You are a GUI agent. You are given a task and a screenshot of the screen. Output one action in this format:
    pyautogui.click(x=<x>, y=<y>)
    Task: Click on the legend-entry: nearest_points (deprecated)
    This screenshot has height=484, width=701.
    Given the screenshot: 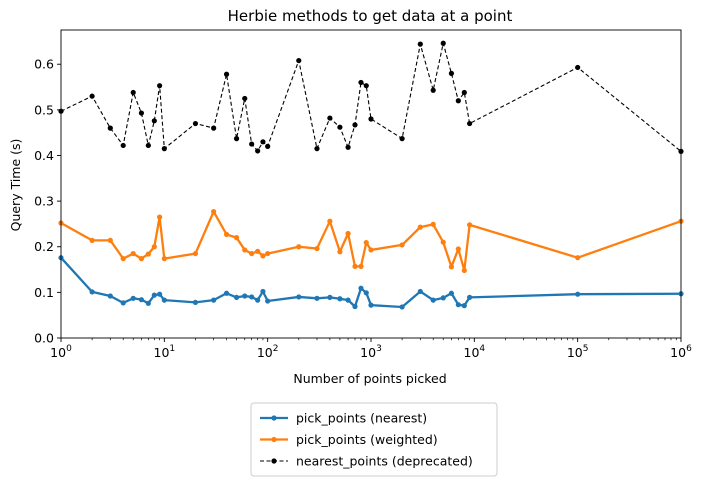 What is the action you would take?
    pyautogui.click(x=366, y=461)
    